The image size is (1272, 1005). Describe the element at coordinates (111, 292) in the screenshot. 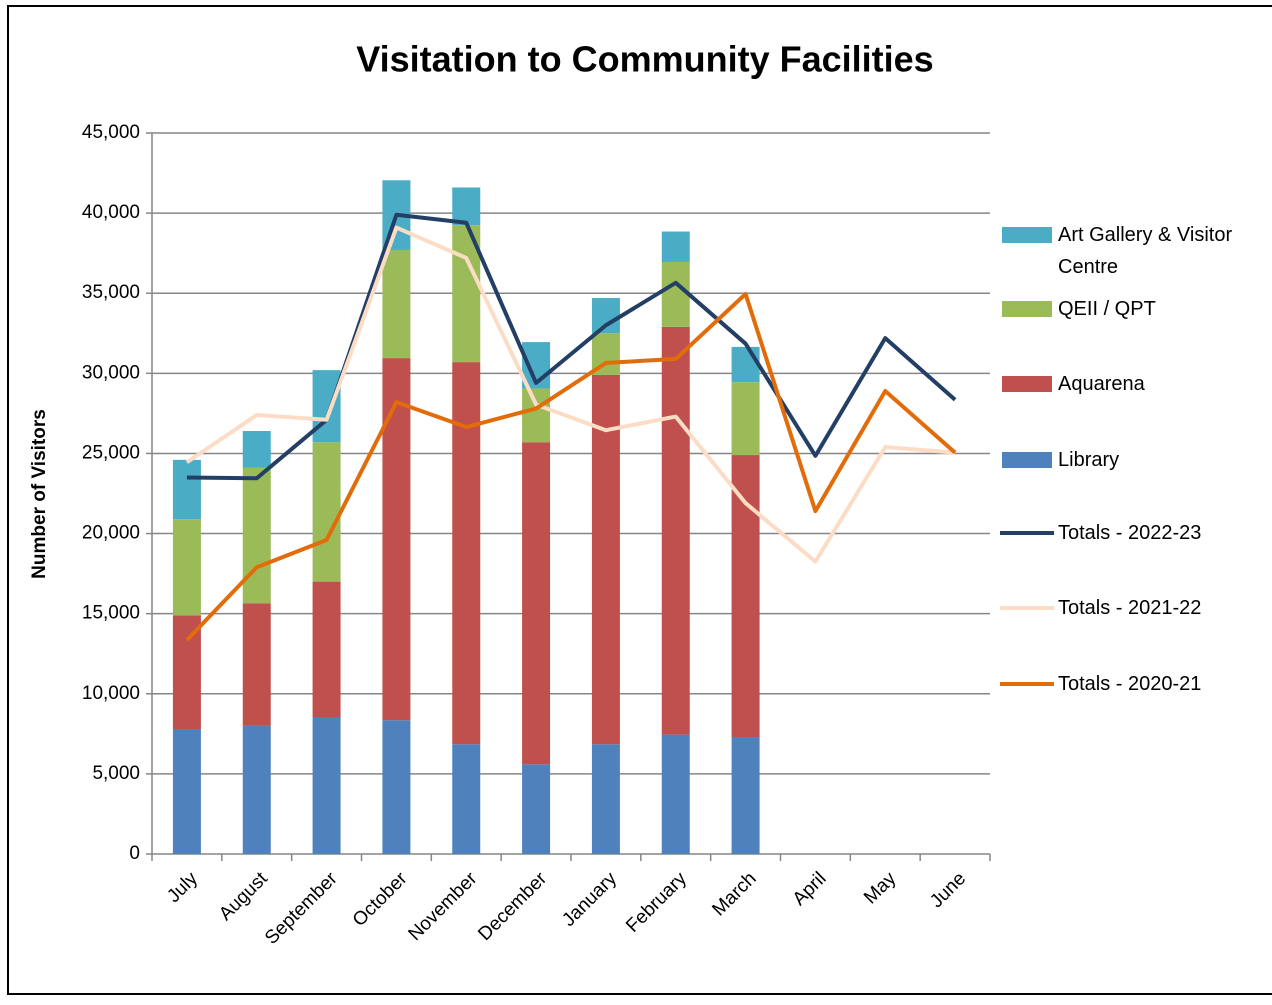

I see `y-tick-label: 35,000` at that location.